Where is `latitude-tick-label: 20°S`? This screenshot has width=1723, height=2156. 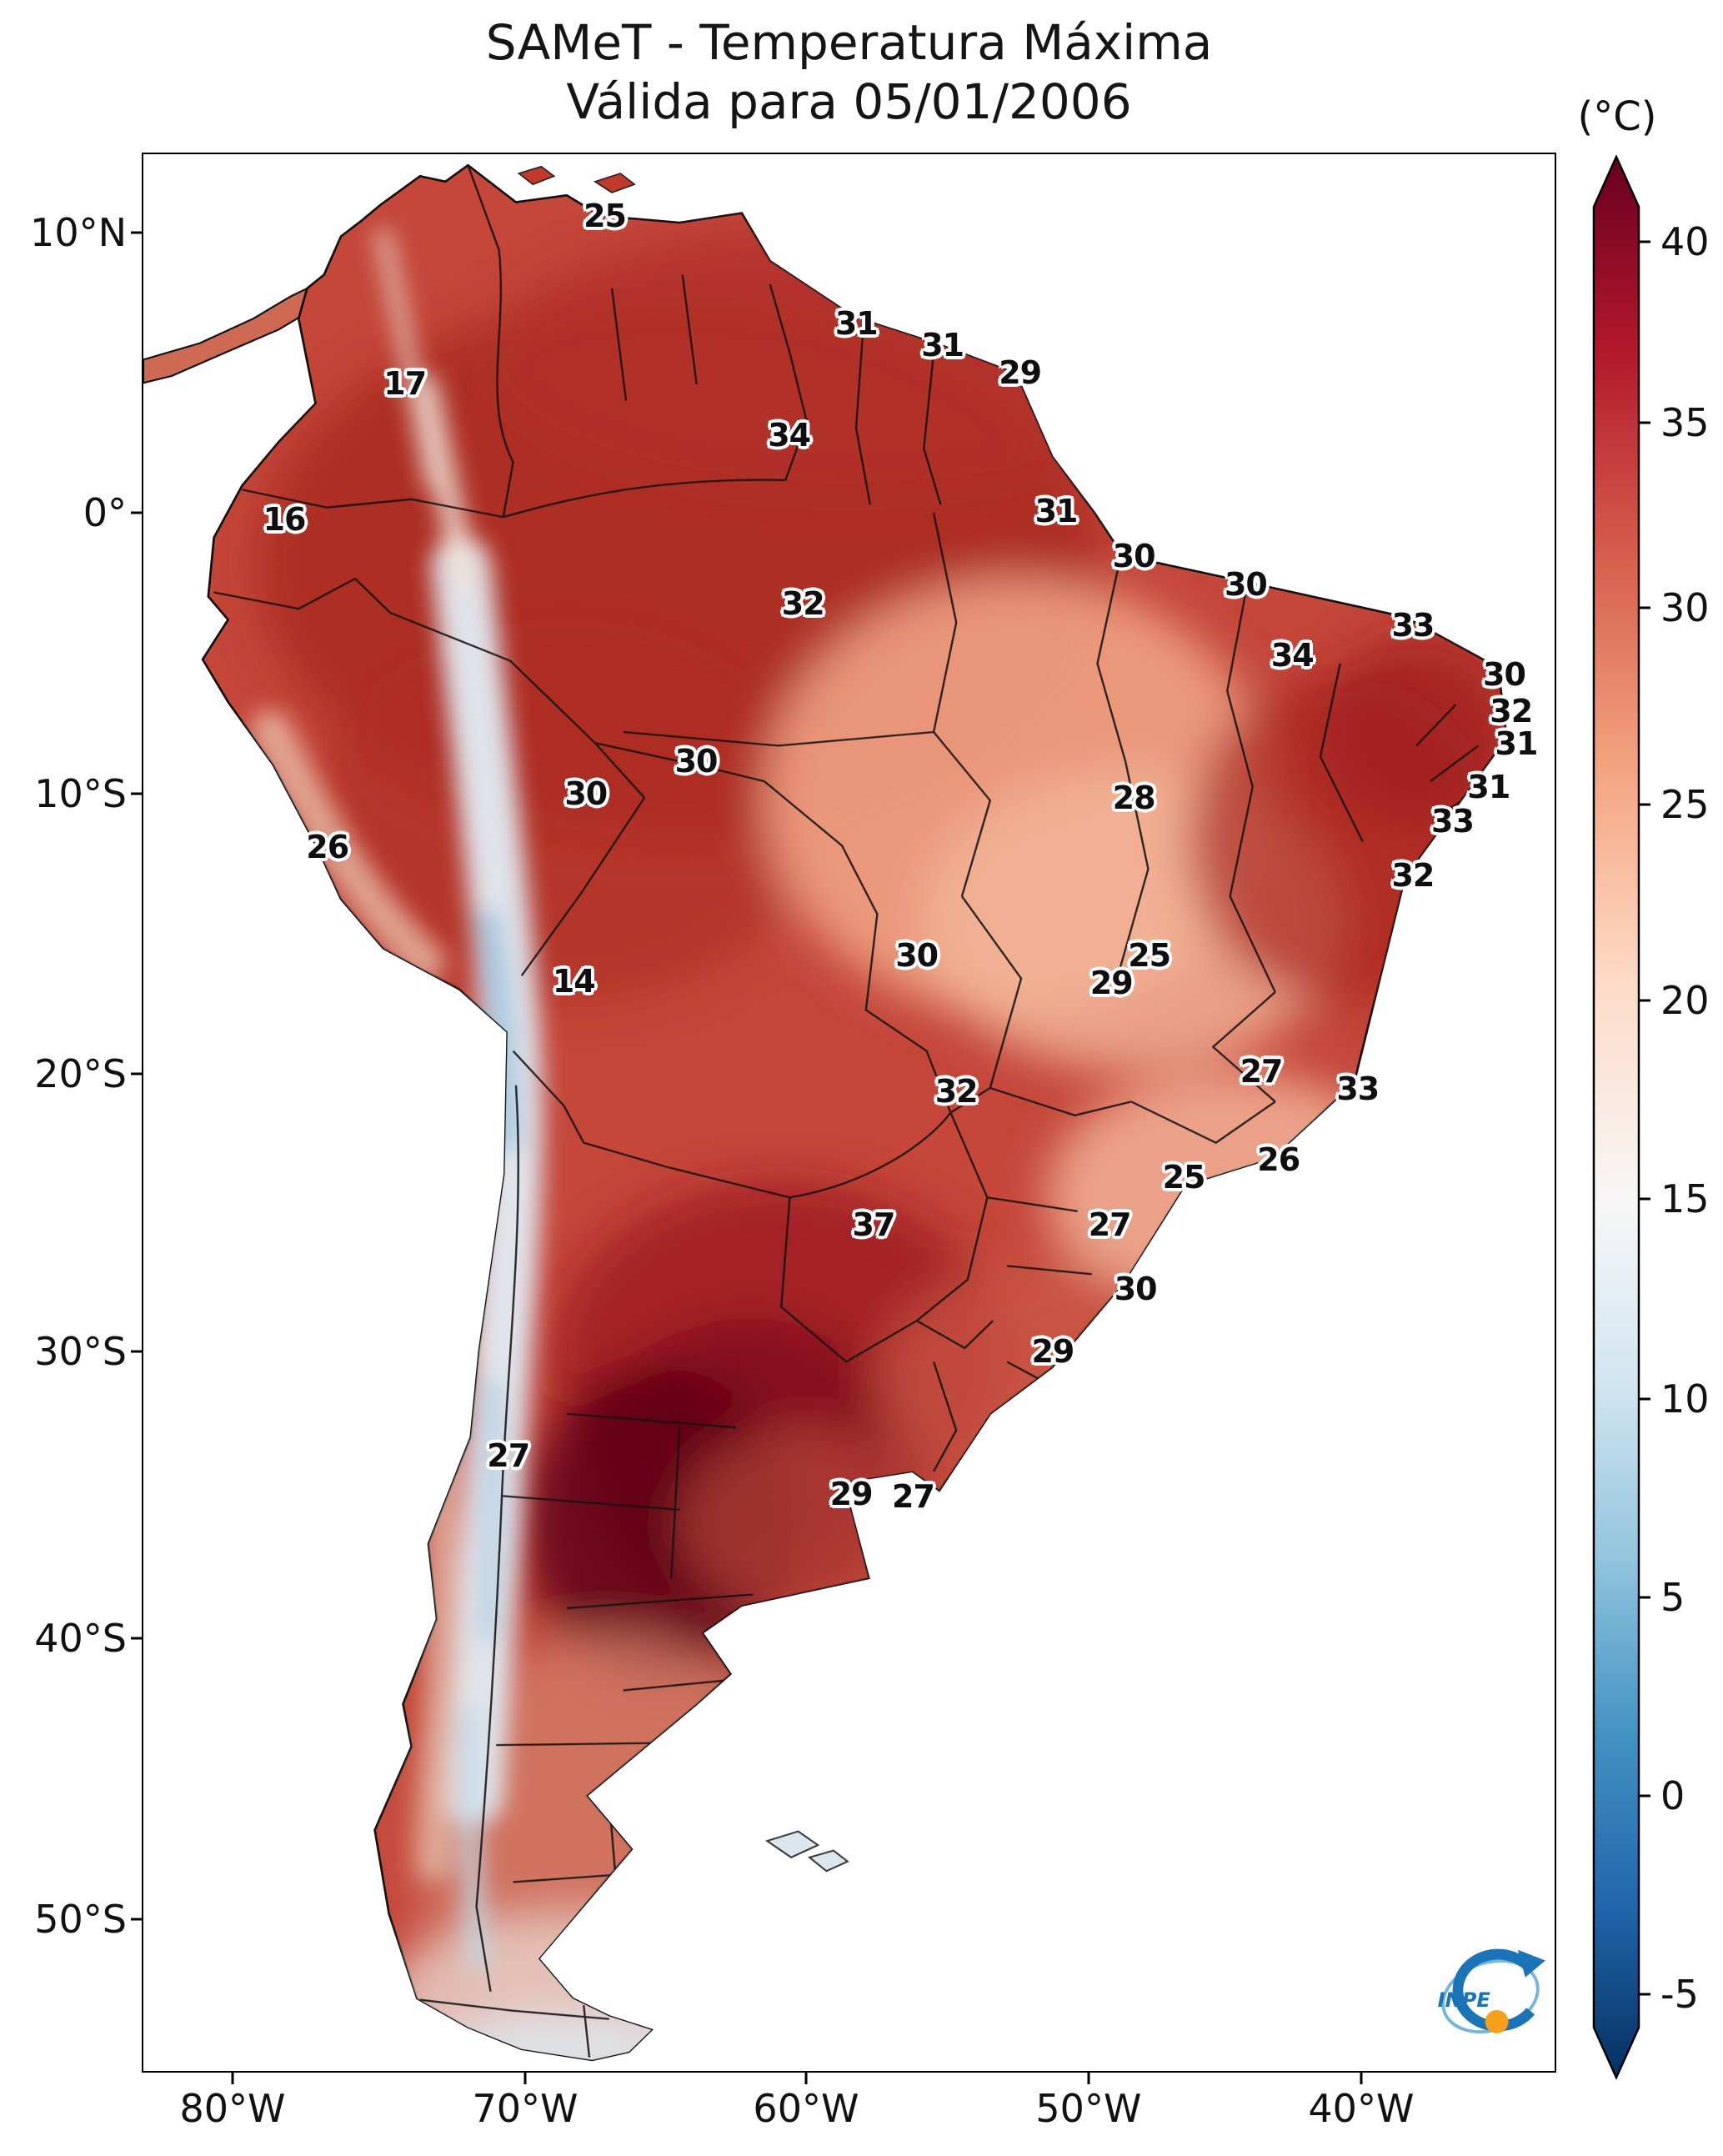
latitude-tick-label: 20°S is located at coordinates (80, 1074).